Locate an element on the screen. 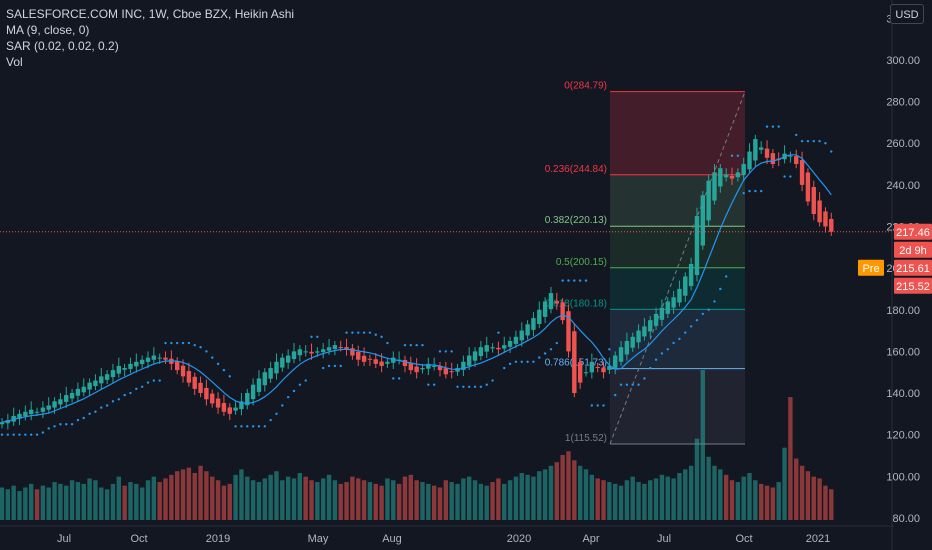 This screenshot has height=550, width=932. pre-price-badge: 215.61 is located at coordinates (913, 269).